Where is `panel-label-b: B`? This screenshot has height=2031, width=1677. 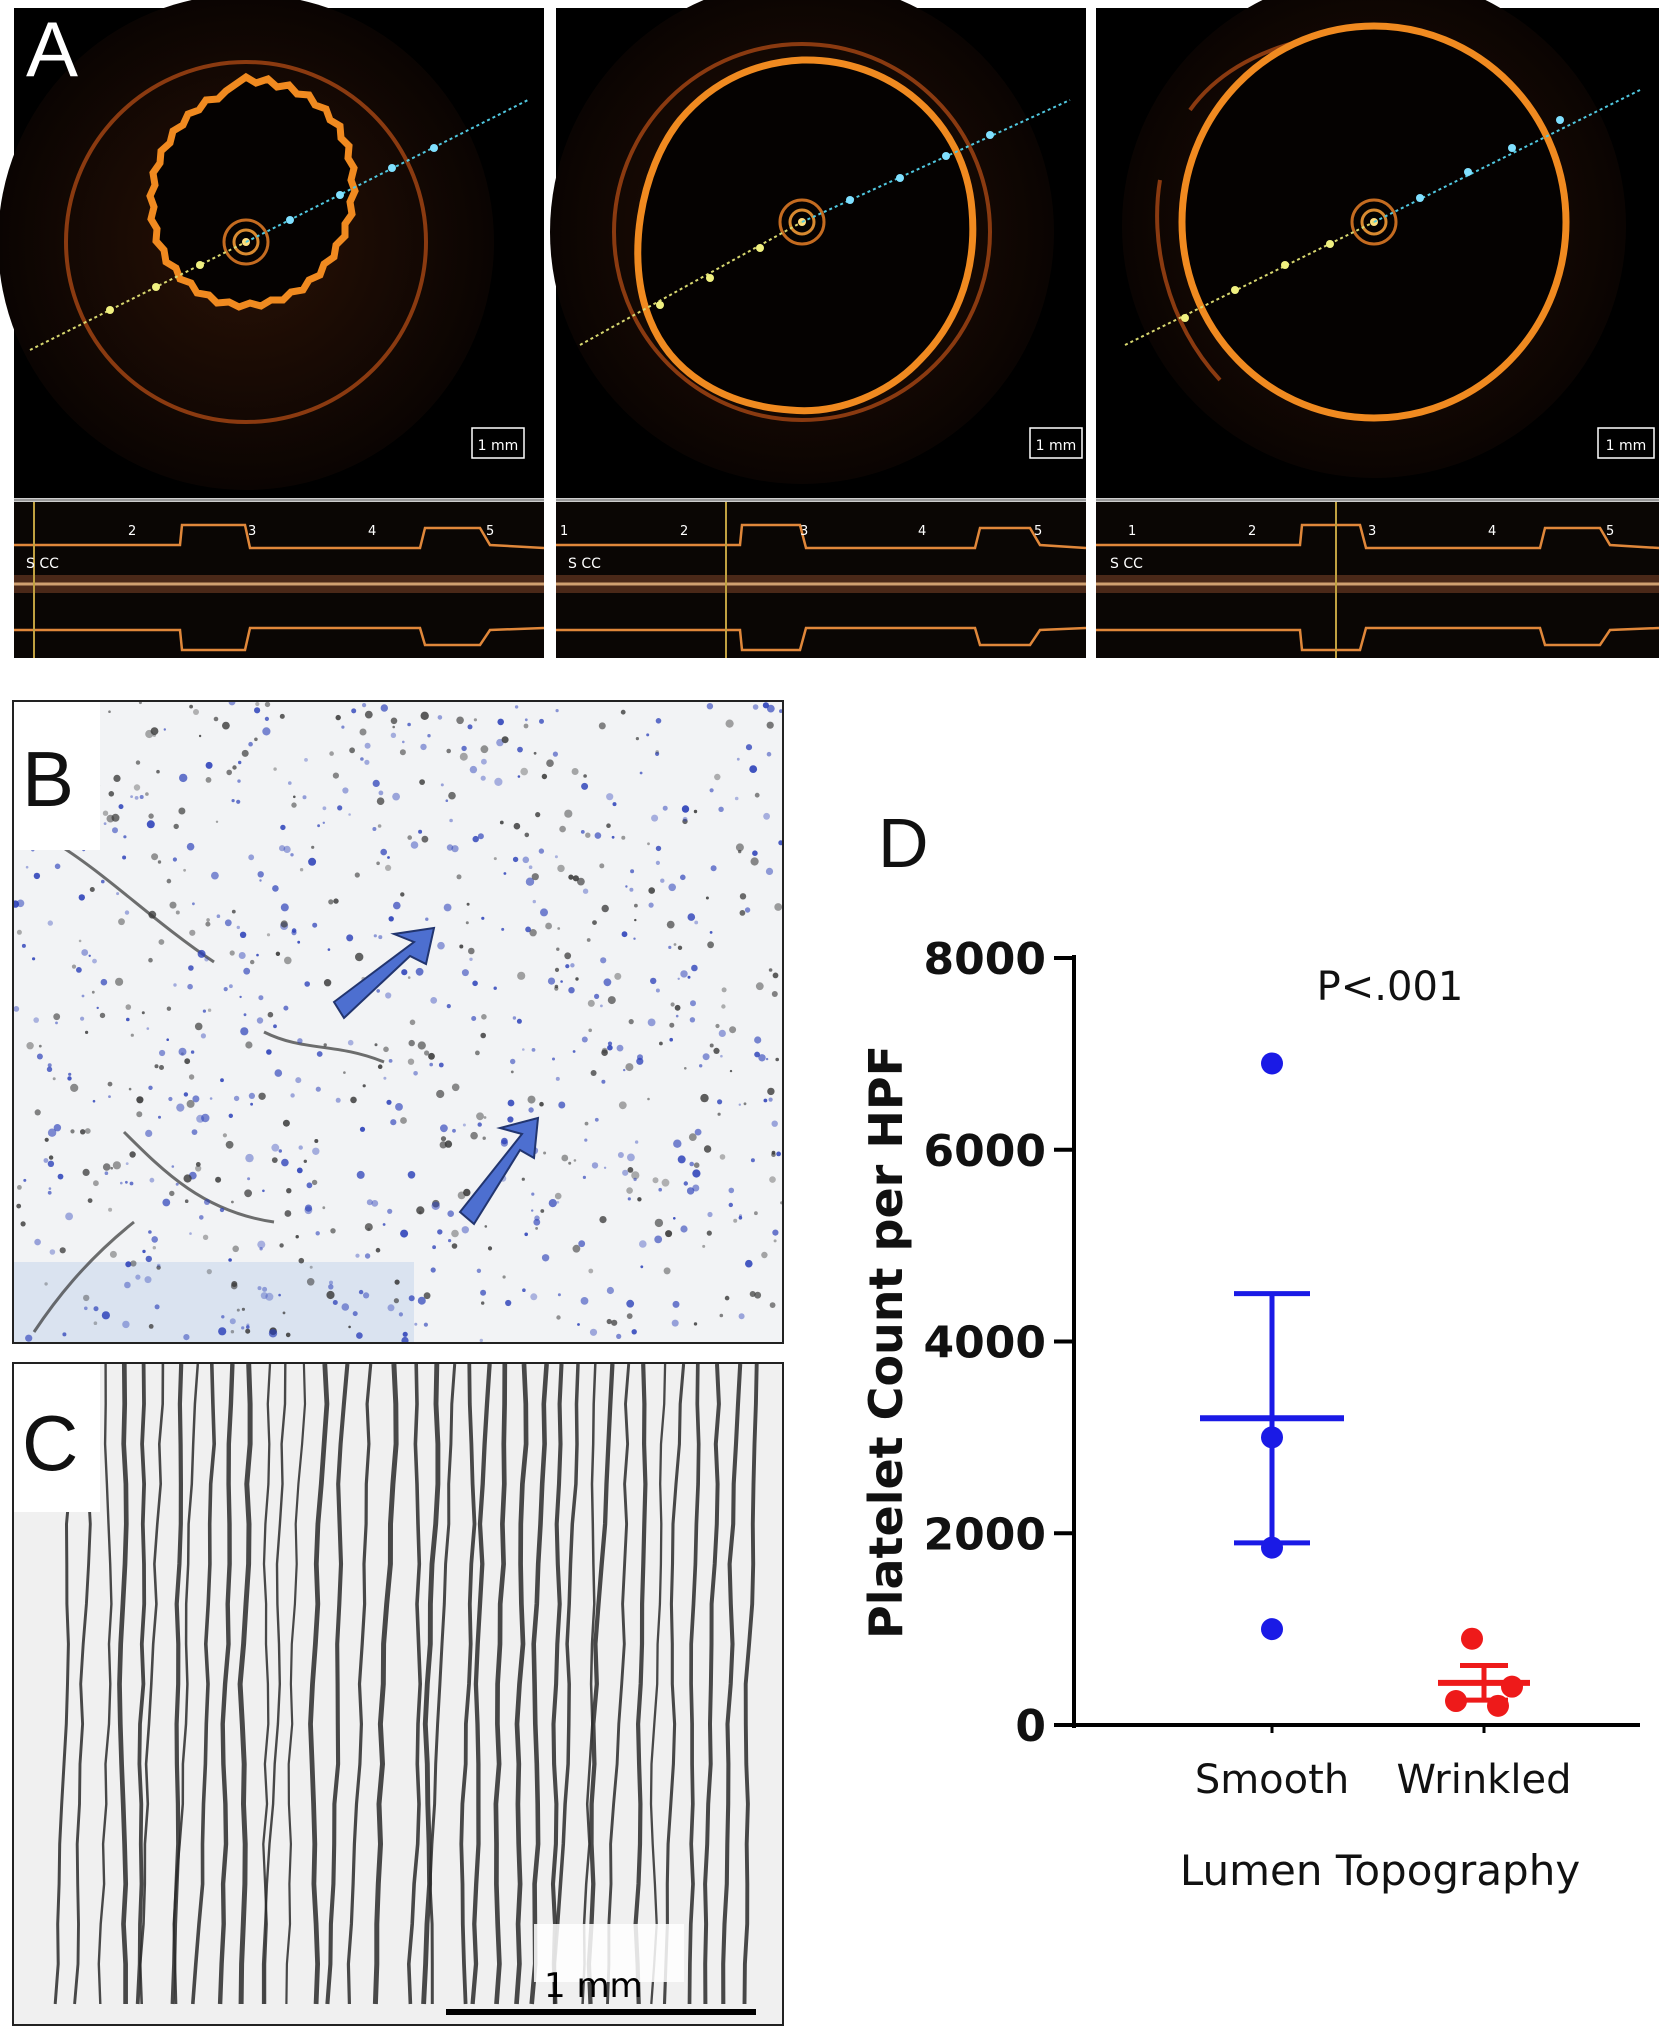
panel-label-b: B is located at coordinates (48, 779).